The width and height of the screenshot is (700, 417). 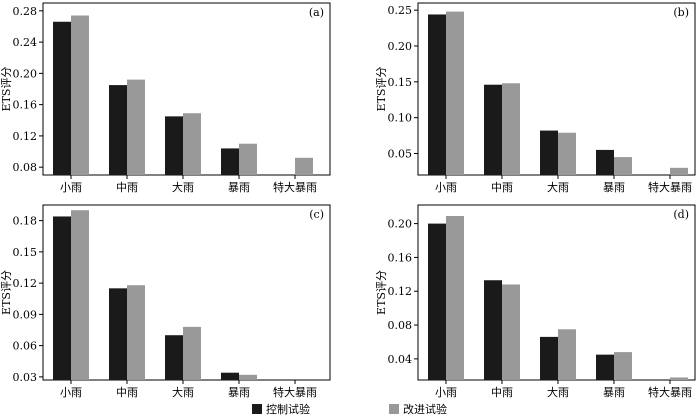 What do you see at coordinates (288, 409) in the screenshot?
I see `legend-label-control: 控制试验` at bounding box center [288, 409].